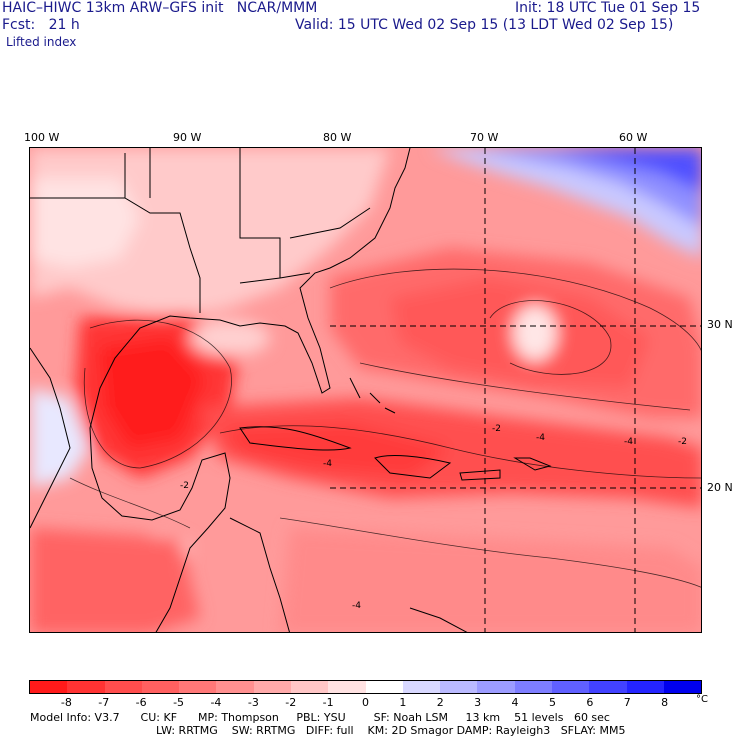 The width and height of the screenshot is (740, 740). What do you see at coordinates (216, 702) in the screenshot?
I see `colorbar-tick-label: -4` at bounding box center [216, 702].